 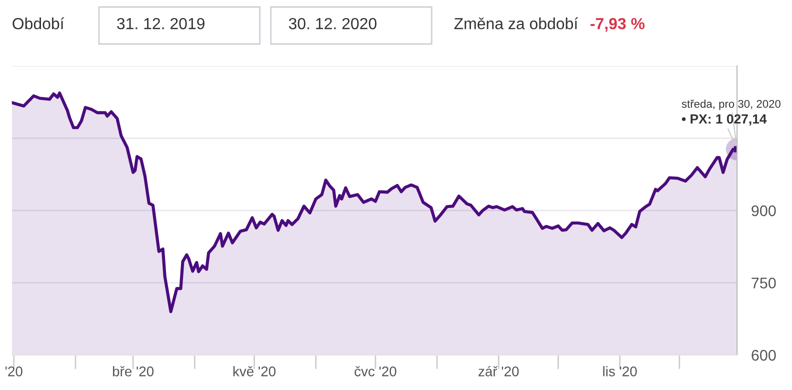 I want to click on text: Změna za období, so click(x=516, y=23).